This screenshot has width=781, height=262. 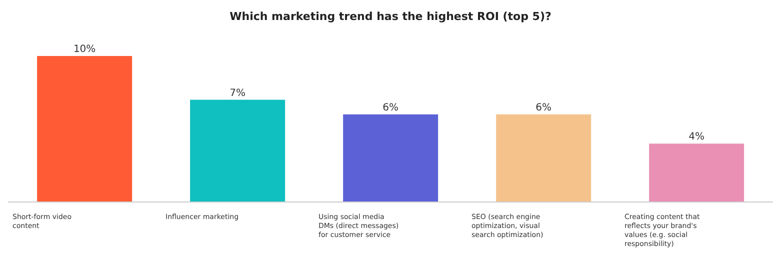 What do you see at coordinates (238, 93) in the screenshot?
I see `data-label: 7%` at bounding box center [238, 93].